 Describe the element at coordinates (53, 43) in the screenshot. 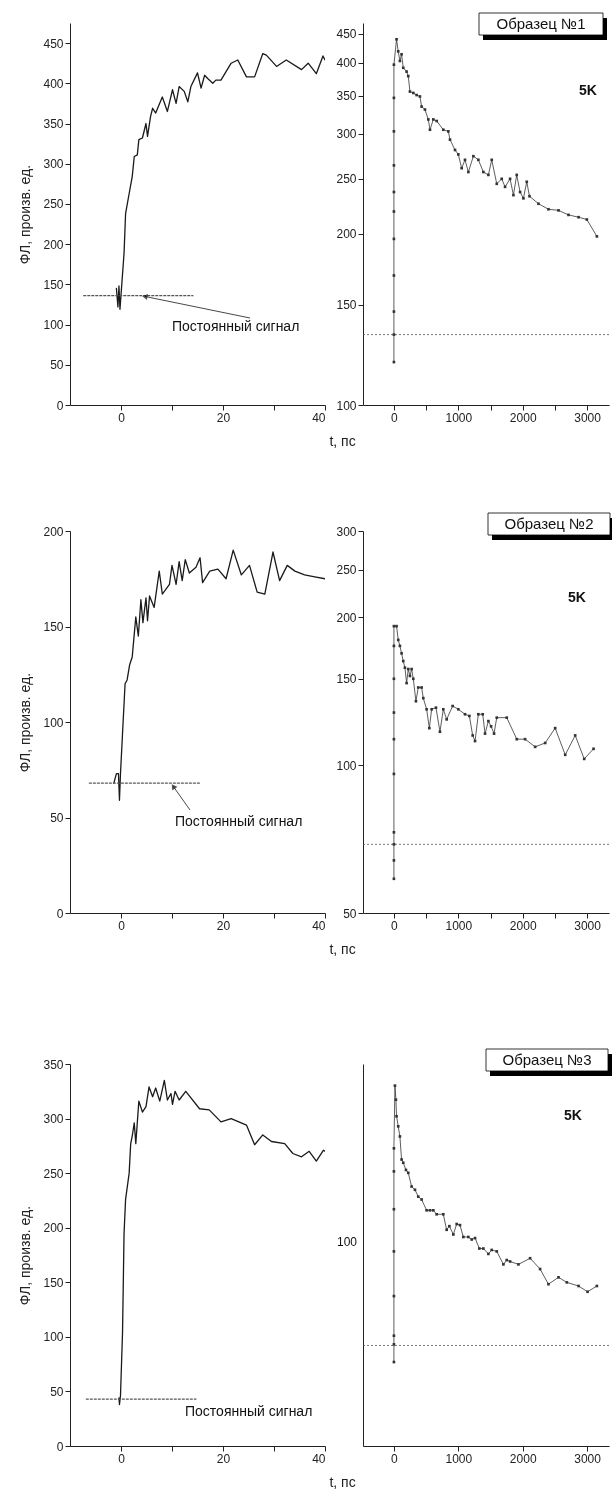

I see `y-tick-label: 450` at that location.